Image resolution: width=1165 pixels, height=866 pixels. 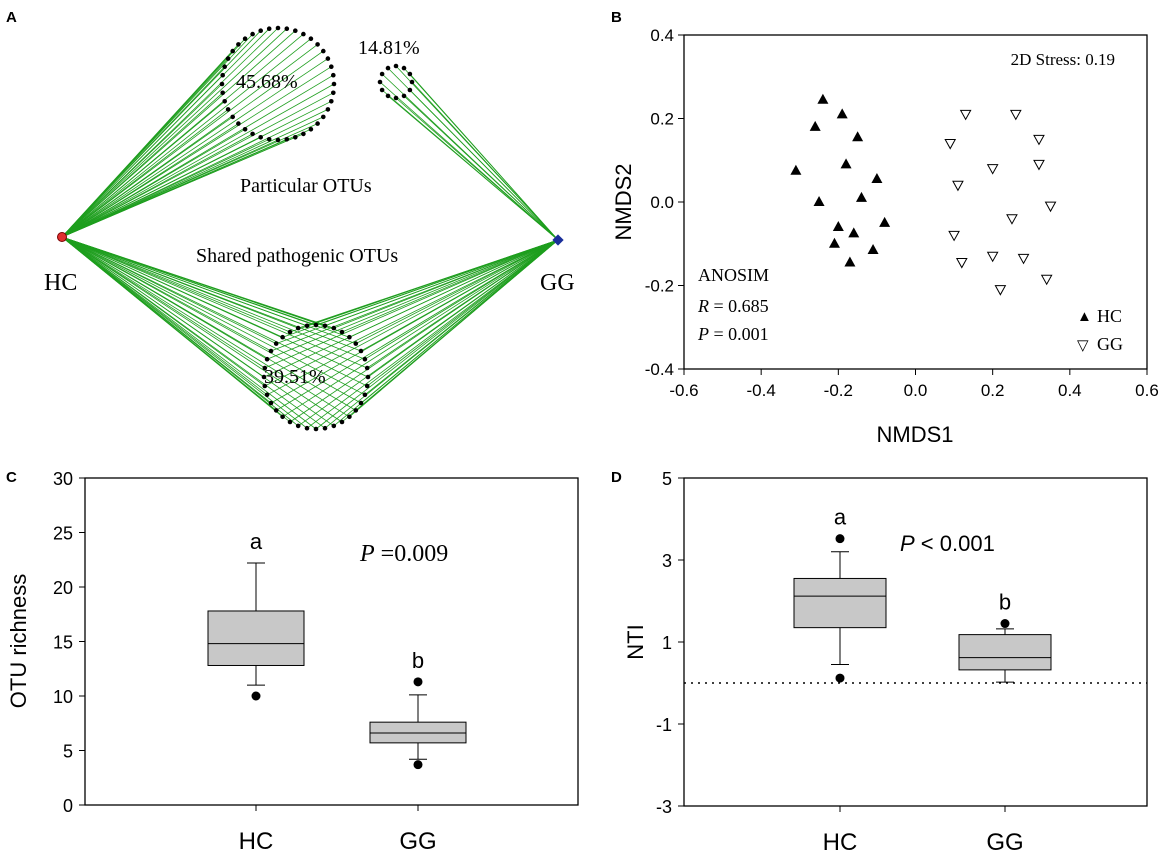 What do you see at coordinates (417, 841) in the screenshot?
I see `x-tick-label: GG` at bounding box center [417, 841].